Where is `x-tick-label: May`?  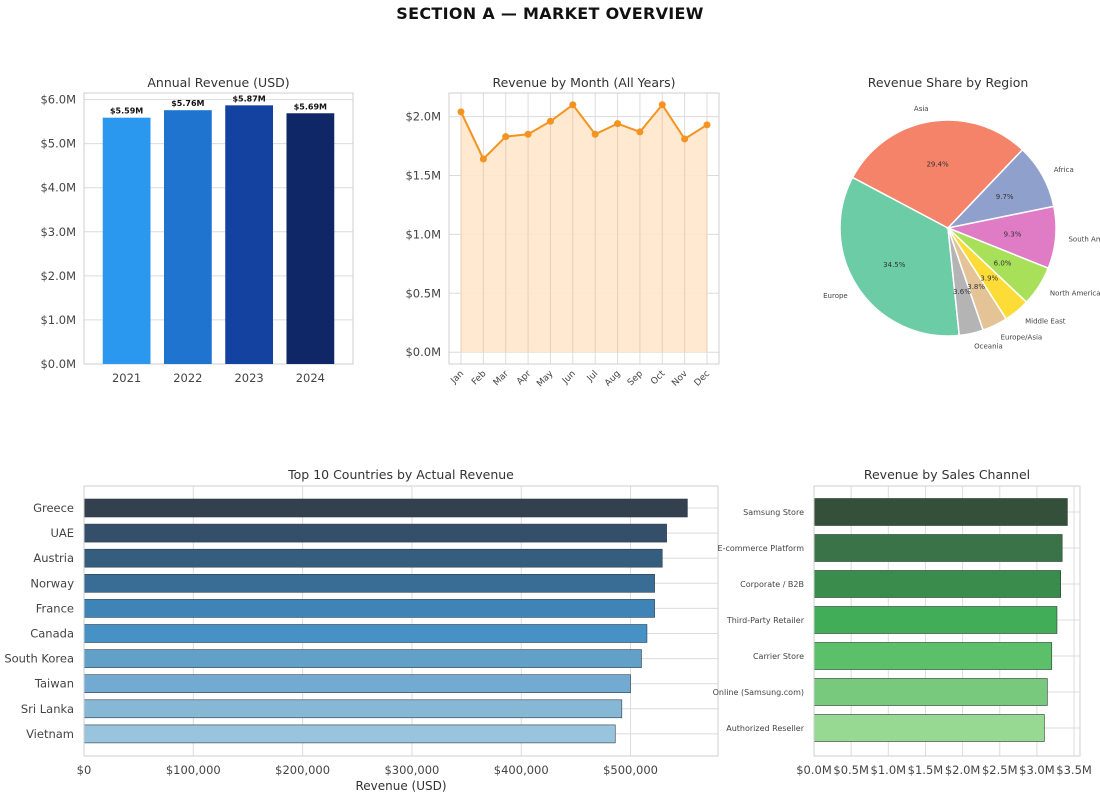 x-tick-label: May is located at coordinates (545, 379).